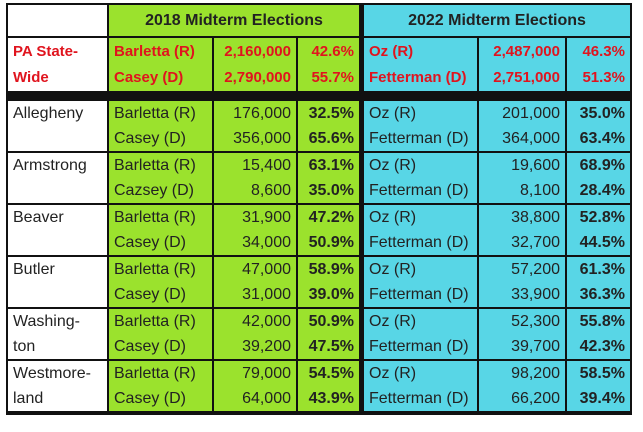 Image resolution: width=643 pixels, height=432 pixels. I want to click on pct-cell-text: 44.5%, so click(602, 242).